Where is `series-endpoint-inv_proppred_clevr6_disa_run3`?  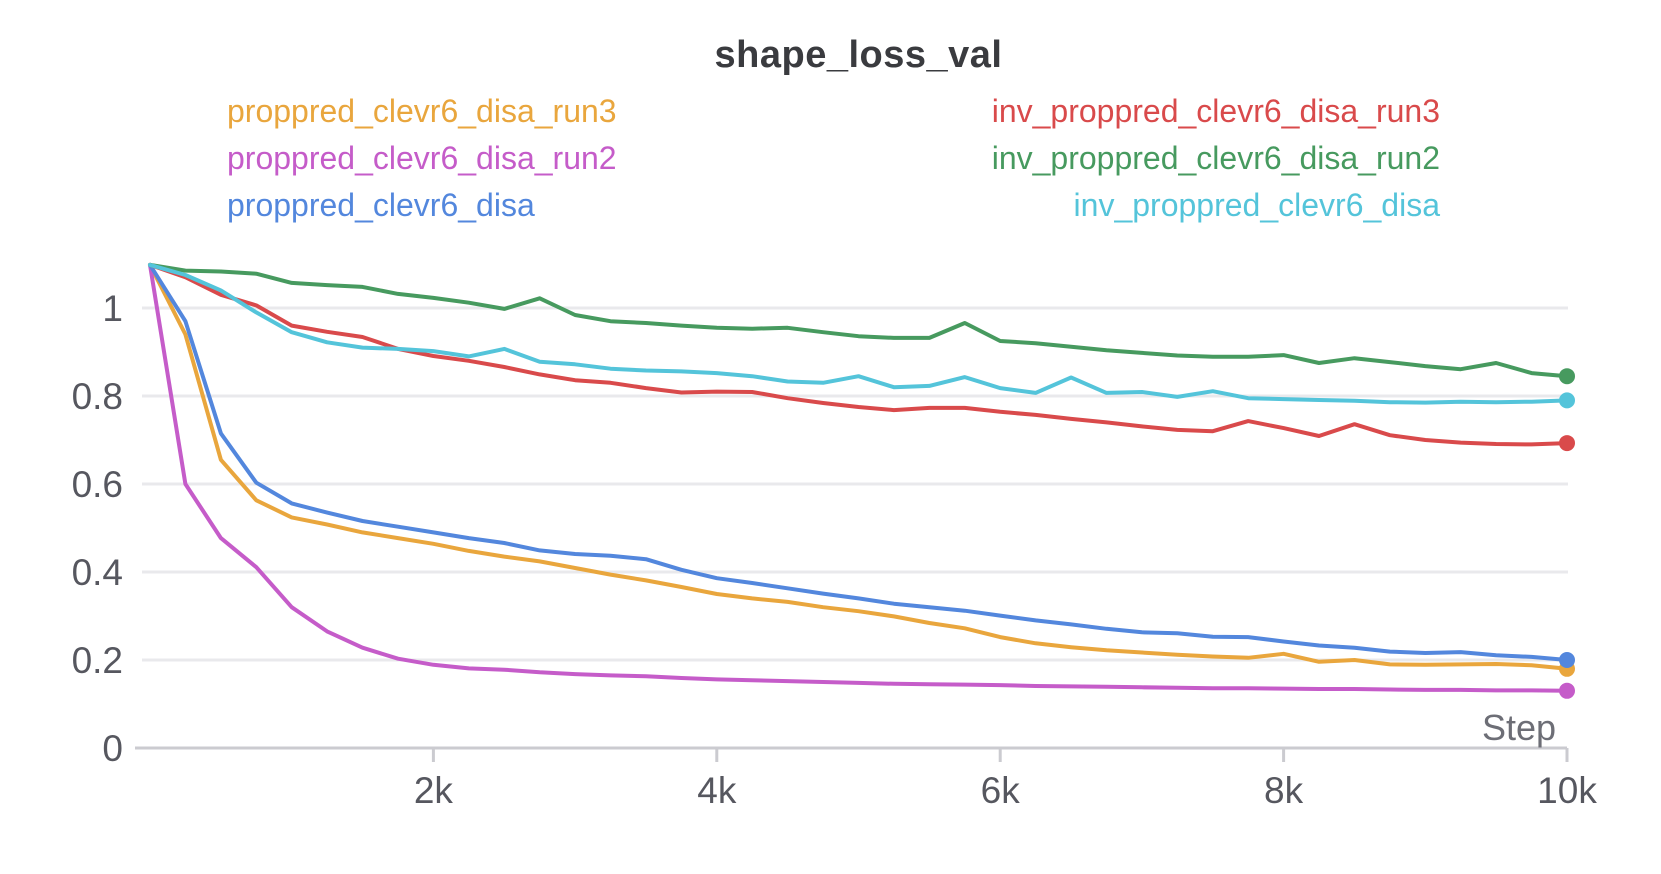 series-endpoint-inv_proppred_clevr6_disa_run3 is located at coordinates (1567, 443).